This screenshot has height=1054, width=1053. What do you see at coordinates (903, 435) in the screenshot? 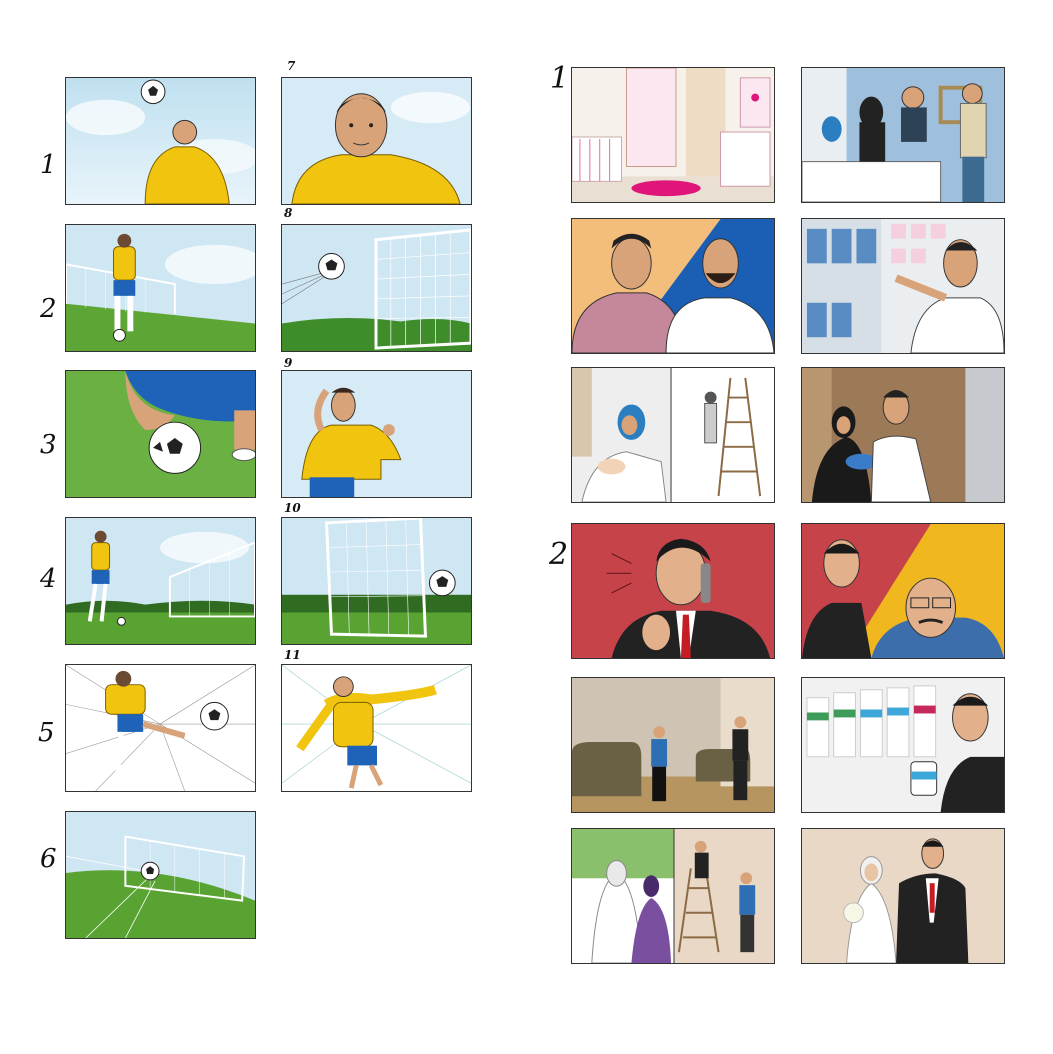
I see `story-panel-family` at bounding box center [903, 435].